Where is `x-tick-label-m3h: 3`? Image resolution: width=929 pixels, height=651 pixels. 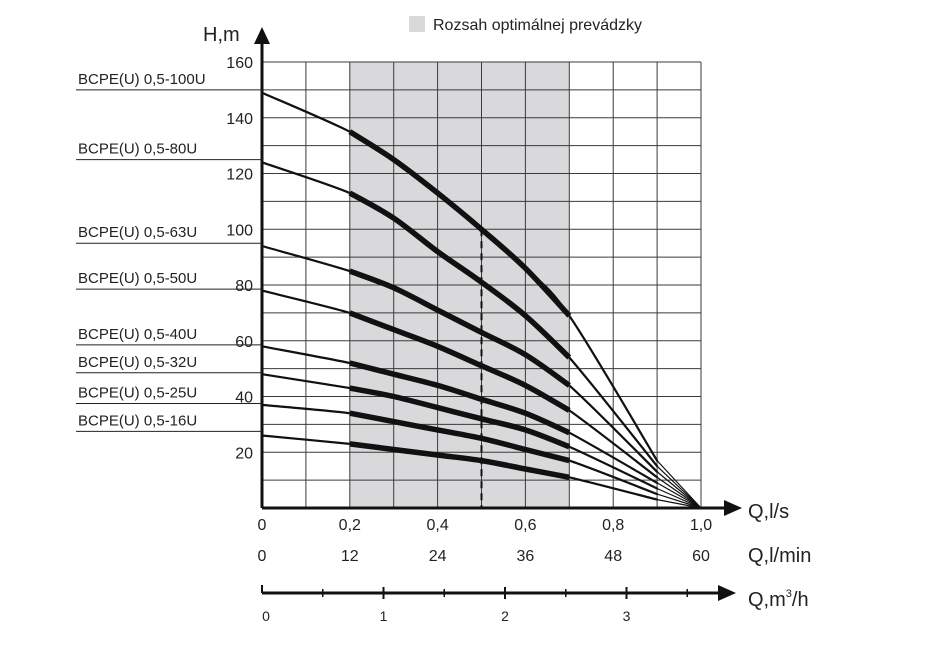
x-tick-label-m3h: 3 is located at coordinates (627, 616).